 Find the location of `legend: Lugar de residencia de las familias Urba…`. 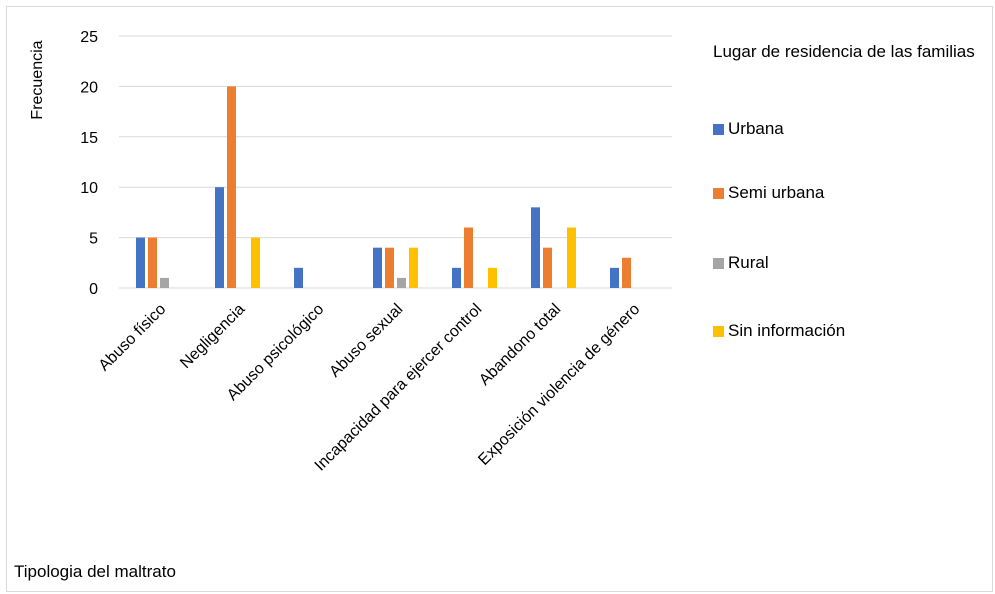

legend: Lugar de residencia de las familias Urba… is located at coordinates (848, 190).